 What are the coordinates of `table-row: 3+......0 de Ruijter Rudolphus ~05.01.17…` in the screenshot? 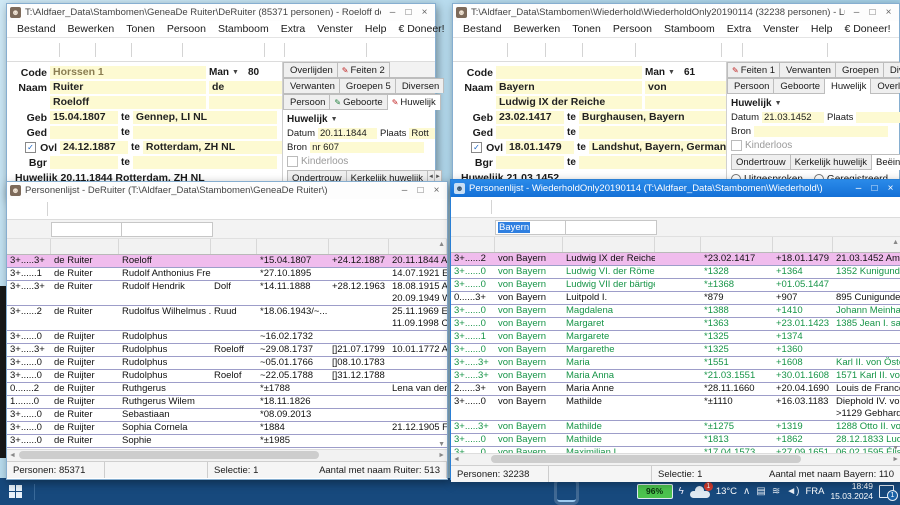 It's located at (227, 363).